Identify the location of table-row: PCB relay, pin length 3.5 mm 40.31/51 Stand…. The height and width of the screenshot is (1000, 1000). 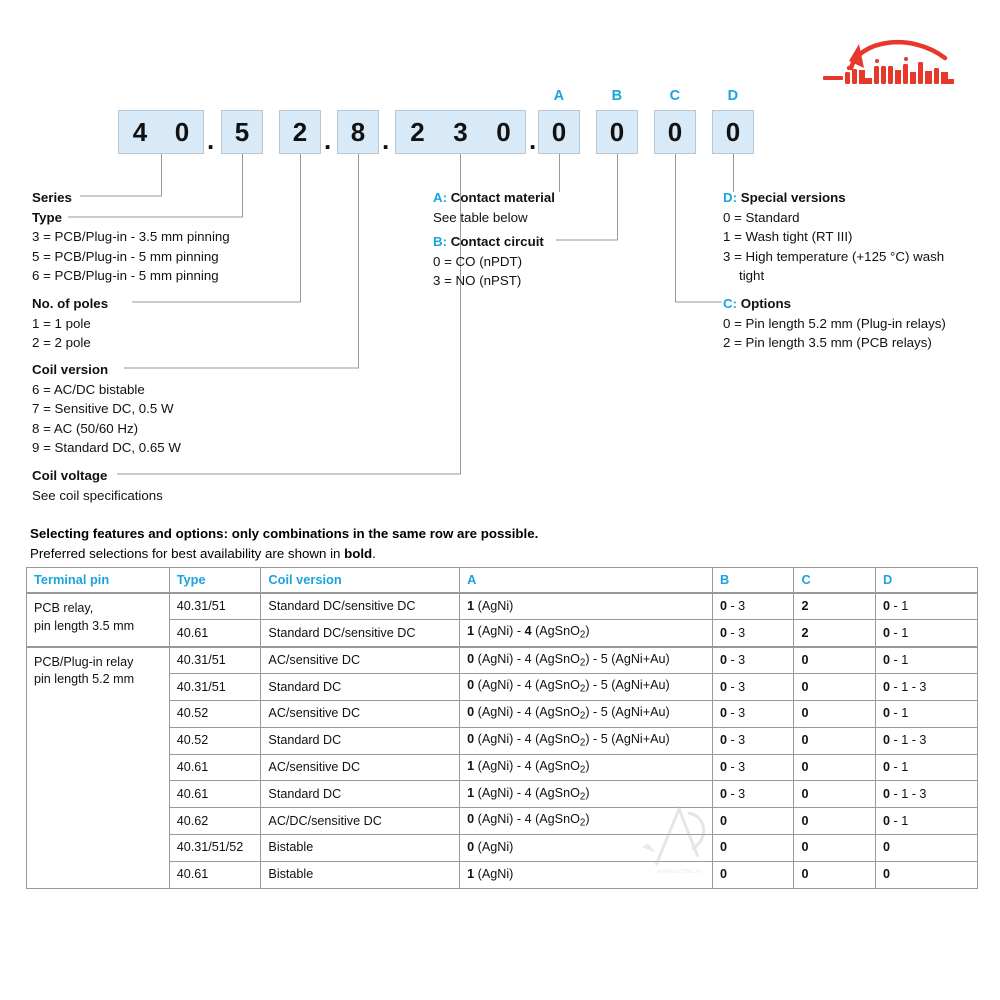
(502, 620).